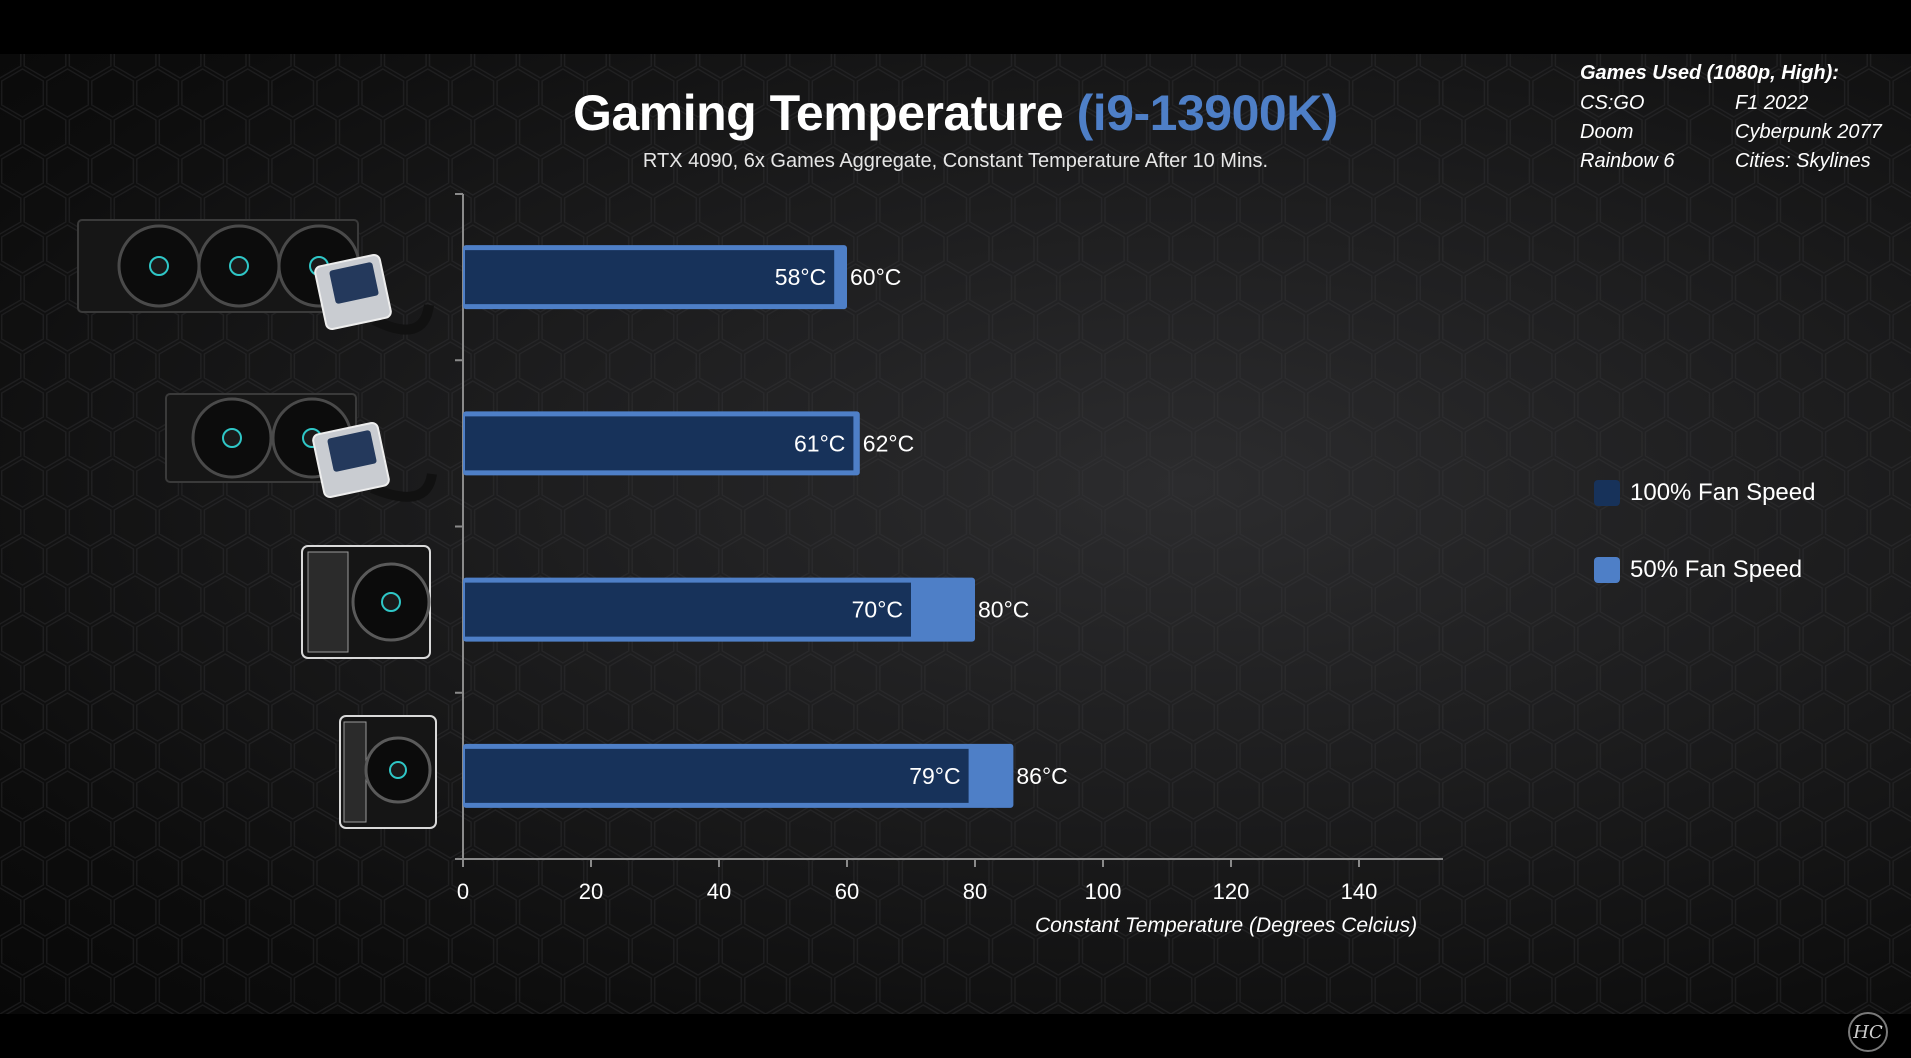 The image size is (1911, 1058). Describe the element at coordinates (301, 447) in the screenshot. I see `aio-240-cooler-image` at that location.